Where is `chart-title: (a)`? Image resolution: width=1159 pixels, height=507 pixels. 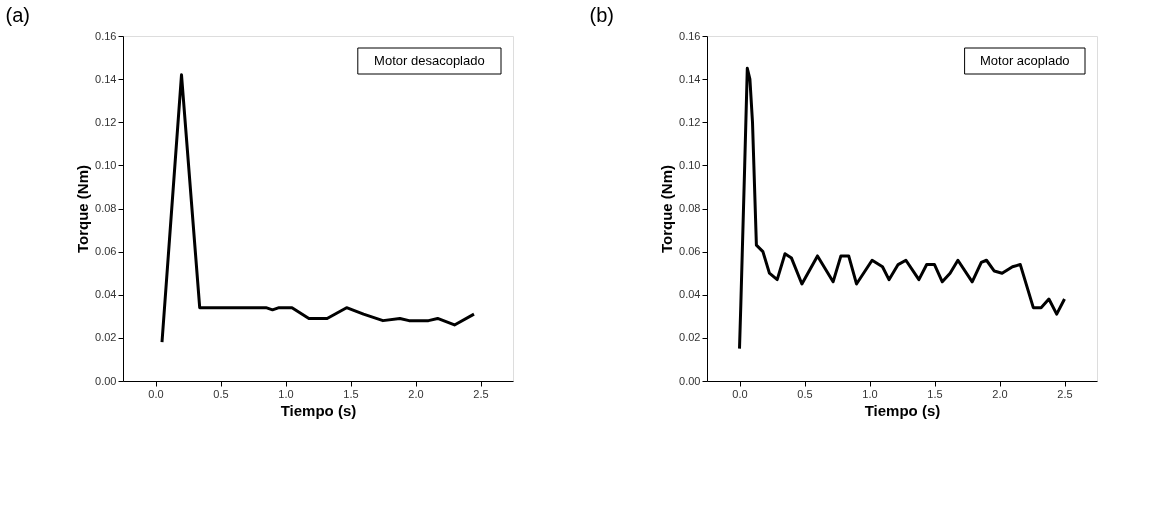
chart-title: (a) is located at coordinates (18, 15).